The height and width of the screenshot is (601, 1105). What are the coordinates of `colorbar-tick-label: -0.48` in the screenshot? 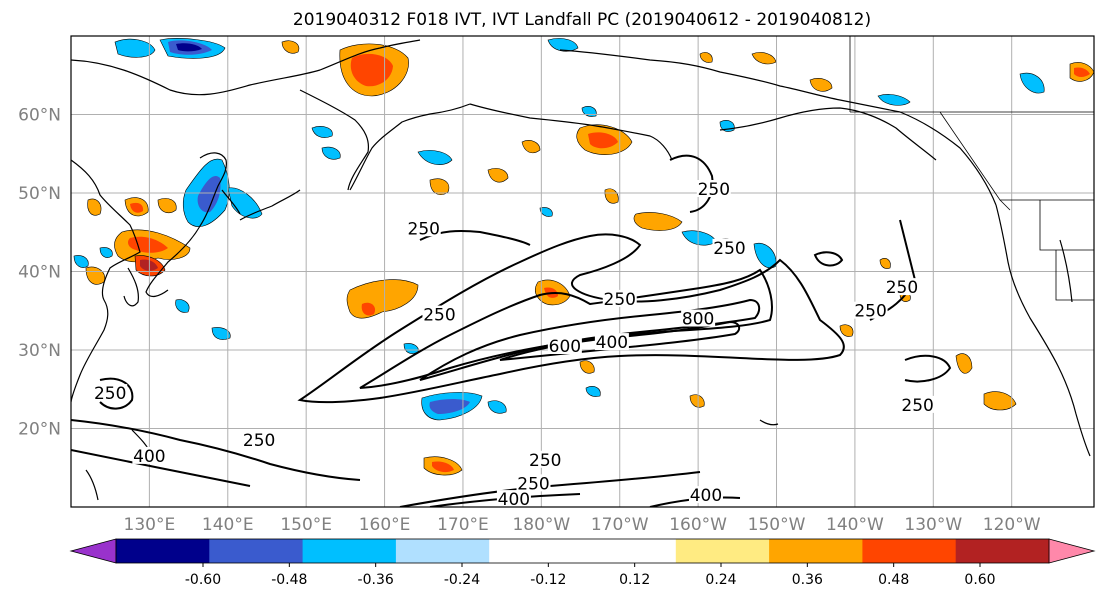 It's located at (289, 580).